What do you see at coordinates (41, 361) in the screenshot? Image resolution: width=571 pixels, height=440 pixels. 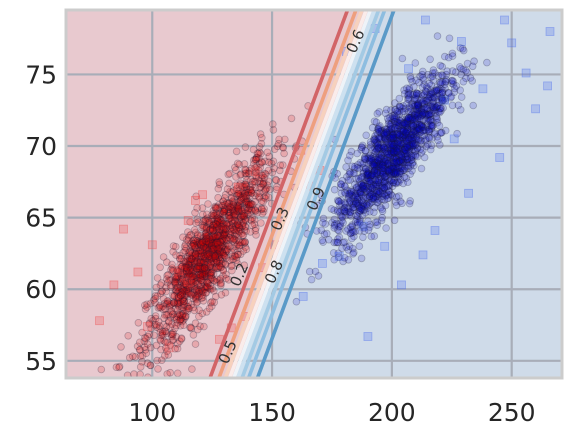 I see `y-tick-label: 55` at bounding box center [41, 361].